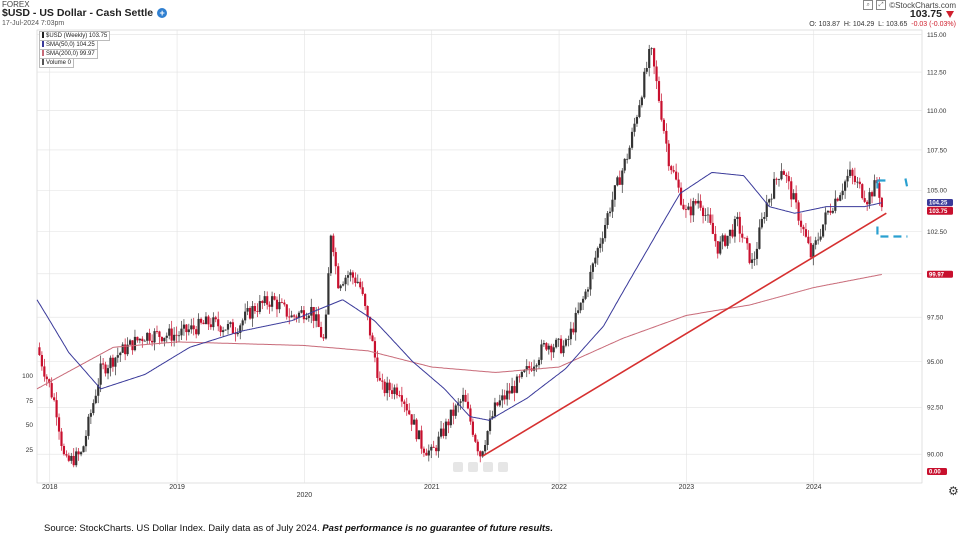 The height and width of the screenshot is (540, 960). I want to click on y-tick-label: 95.00, so click(935, 362).